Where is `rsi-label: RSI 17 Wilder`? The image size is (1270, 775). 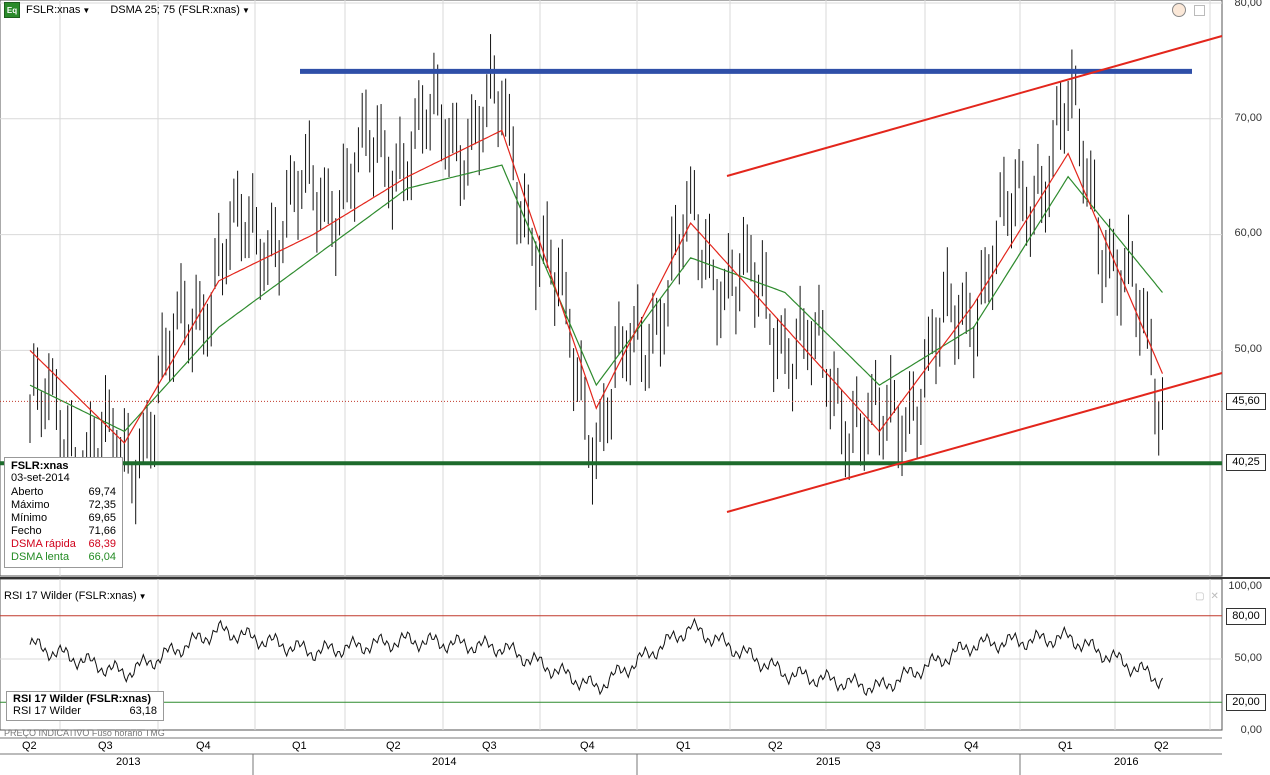
rsi-label: RSI 17 Wilder is located at coordinates (47, 711).